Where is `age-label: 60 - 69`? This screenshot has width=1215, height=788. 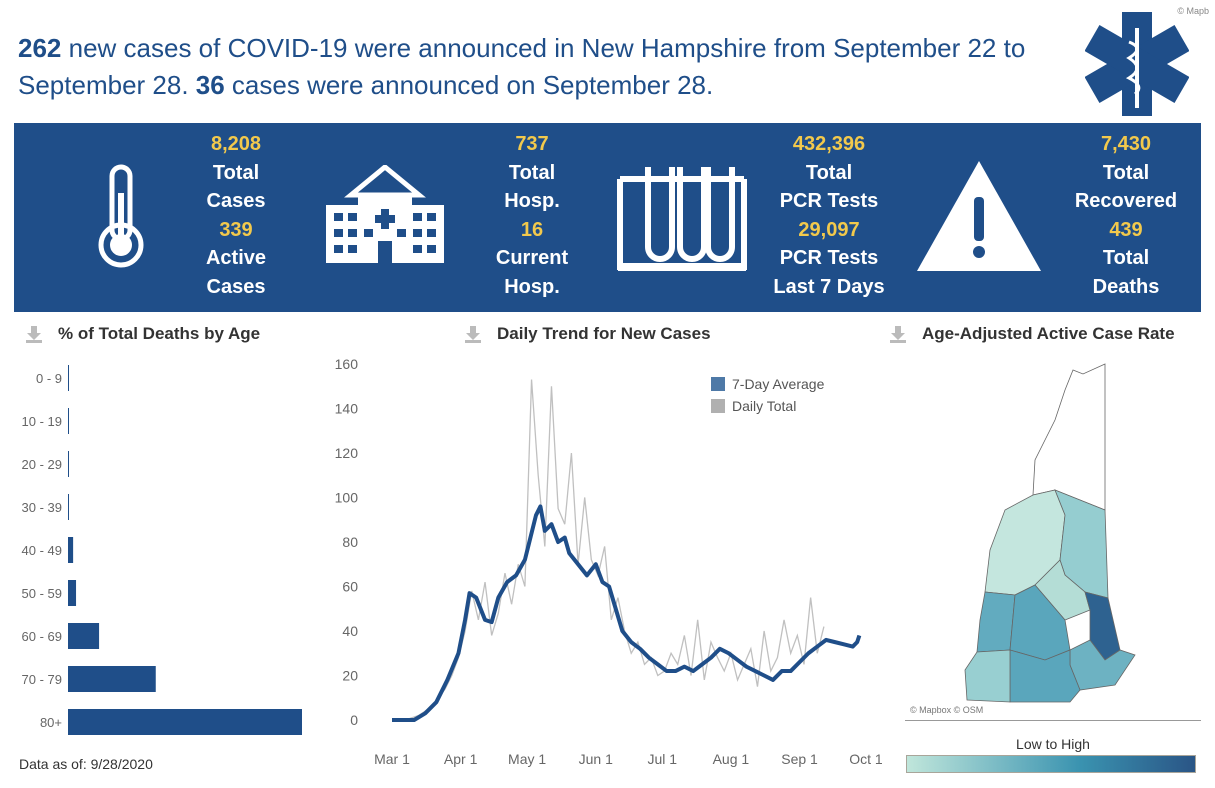 age-label: 60 - 69 is located at coordinates (42, 636).